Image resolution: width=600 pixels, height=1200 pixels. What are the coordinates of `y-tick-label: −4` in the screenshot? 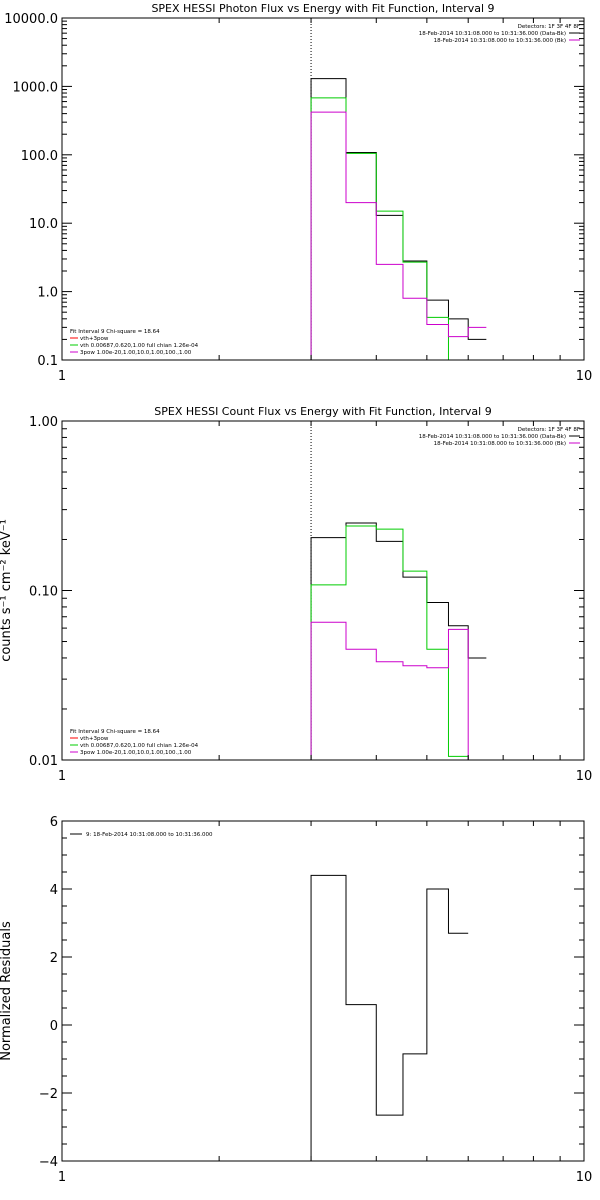 It's located at (48, 1162).